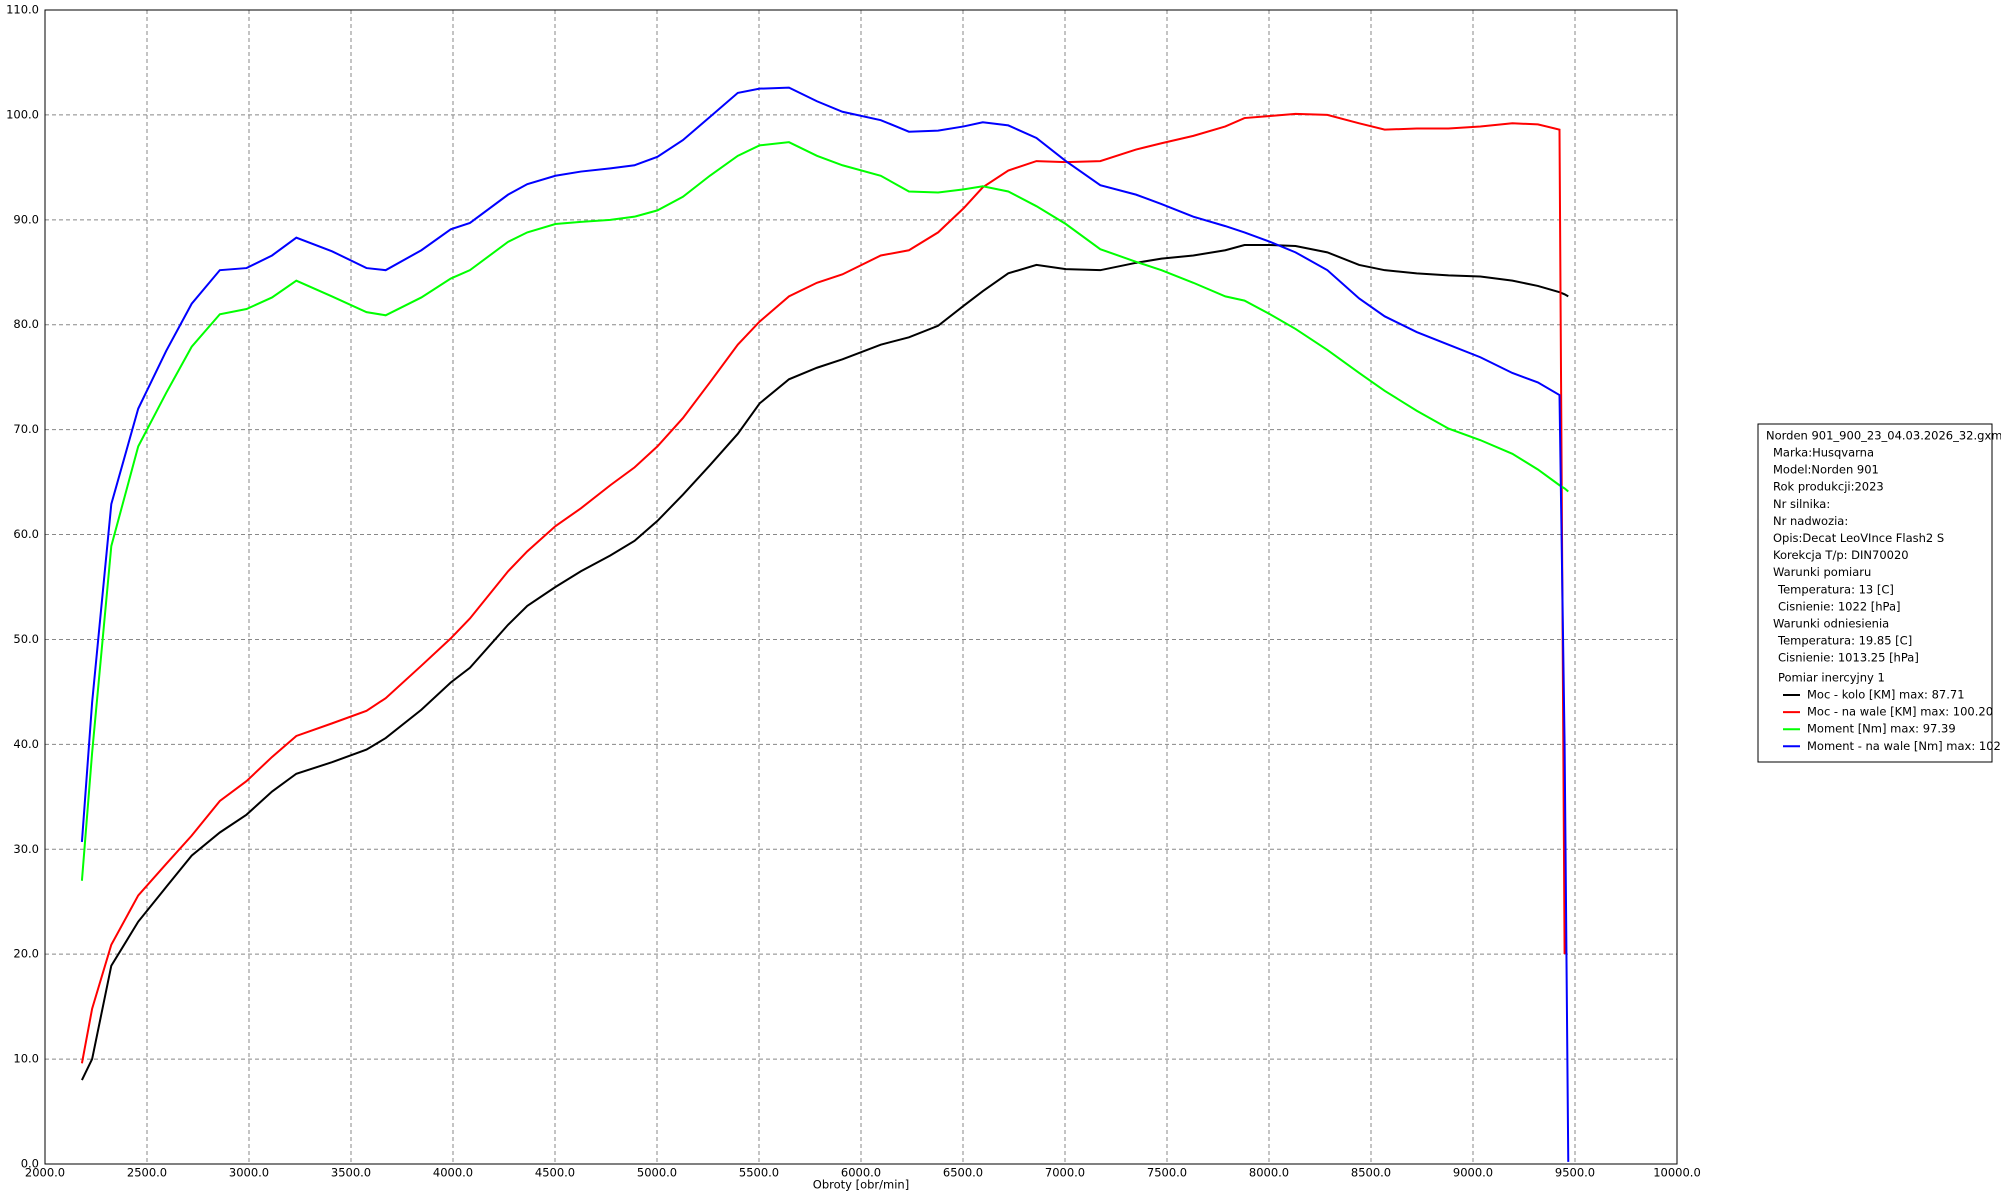 The height and width of the screenshot is (1198, 2001). What do you see at coordinates (26, 429) in the screenshot?
I see `y-tick-label: 70.0` at bounding box center [26, 429].